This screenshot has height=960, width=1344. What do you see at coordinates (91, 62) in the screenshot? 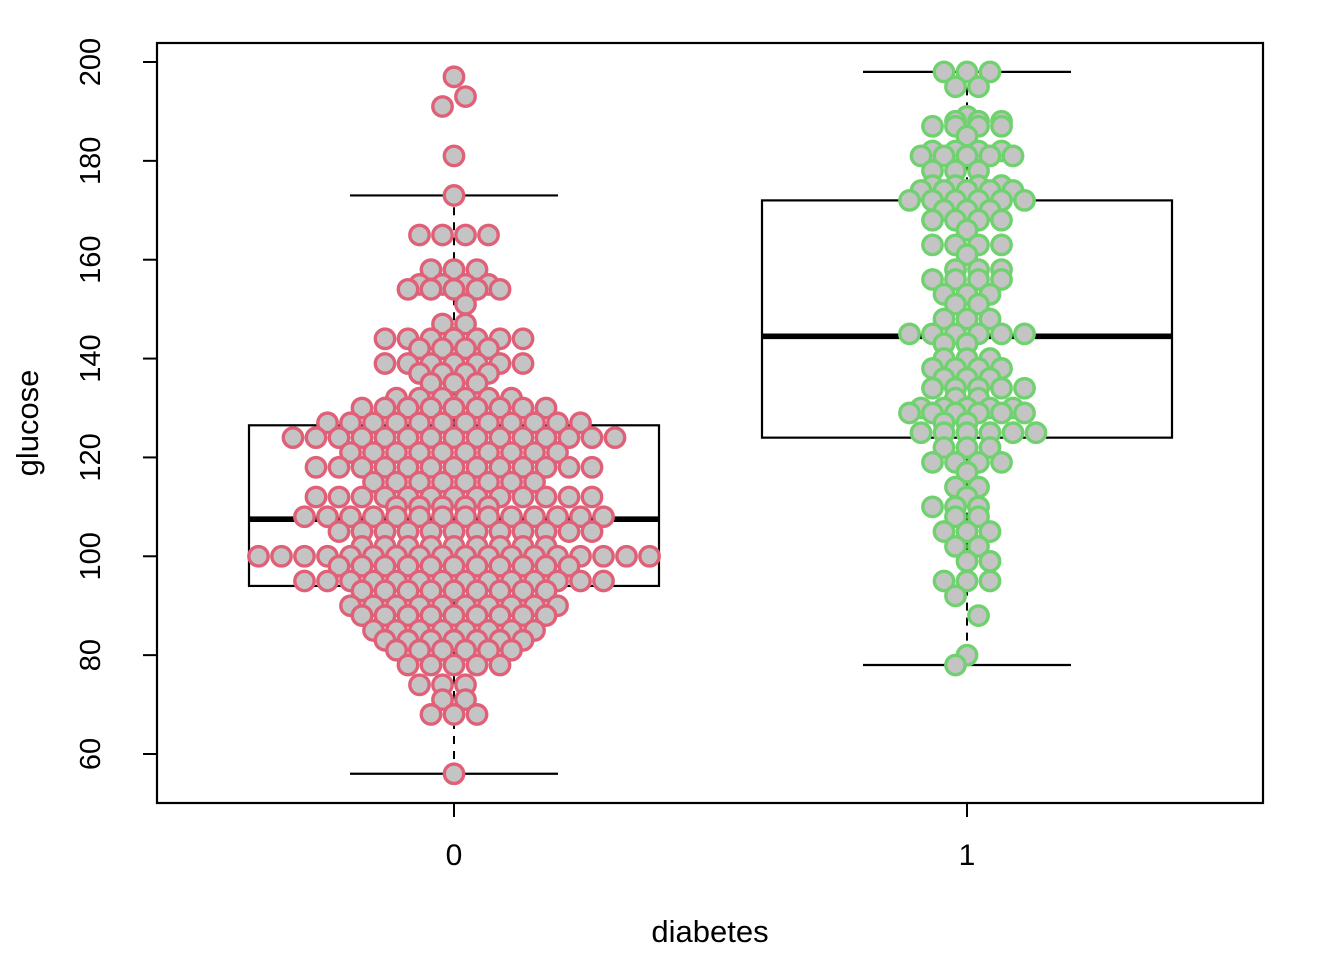
I see `y-tick-label: 200` at bounding box center [91, 62].